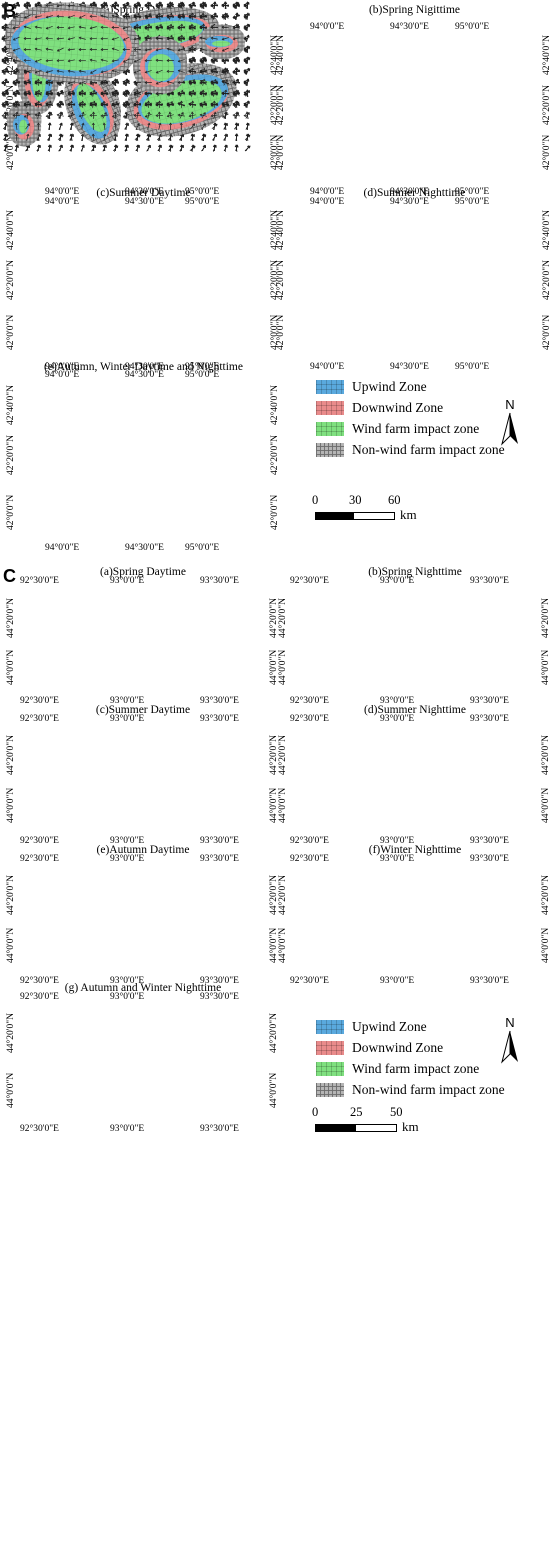 The image size is (550, 1549). What do you see at coordinates (283, 895) in the screenshot?
I see `y-axis-label-left: 44°20'0"N` at bounding box center [283, 895].